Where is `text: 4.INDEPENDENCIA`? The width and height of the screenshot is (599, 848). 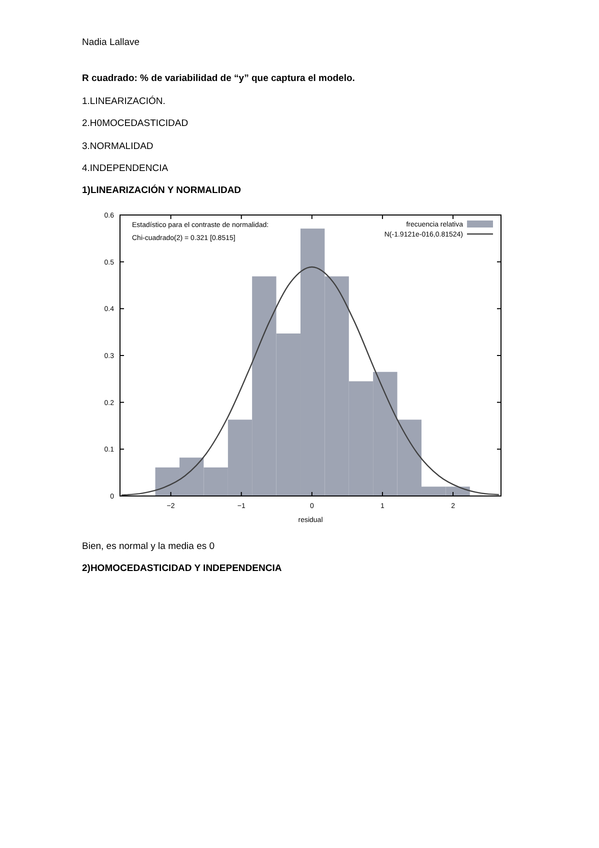 text: 4.INDEPENDENCIA is located at coordinates (125, 168).